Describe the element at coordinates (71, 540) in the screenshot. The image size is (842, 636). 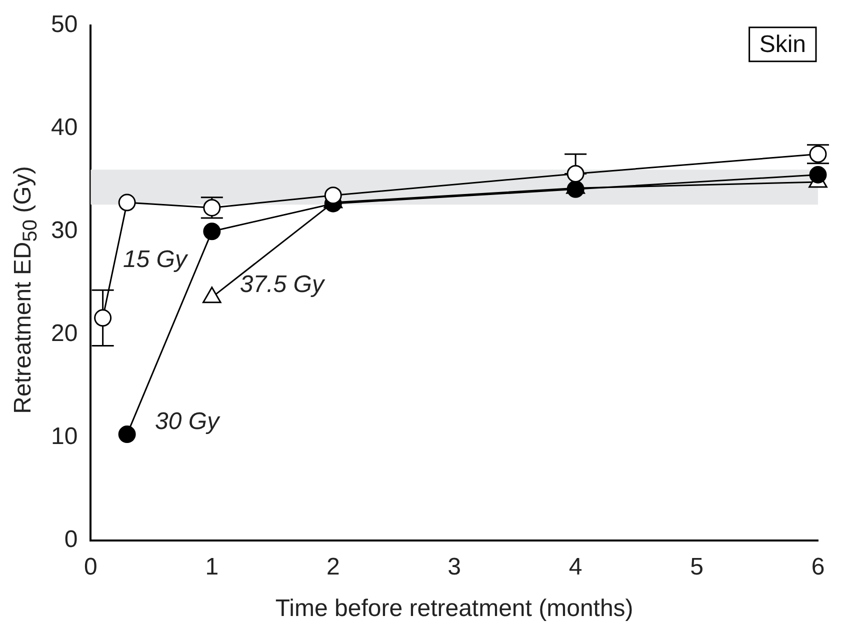
I see `y-tick-label: 0` at that location.